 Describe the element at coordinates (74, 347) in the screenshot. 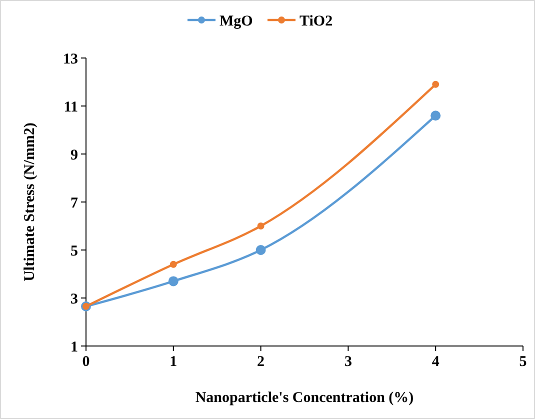

I see `y-tick-label: 1` at that location.